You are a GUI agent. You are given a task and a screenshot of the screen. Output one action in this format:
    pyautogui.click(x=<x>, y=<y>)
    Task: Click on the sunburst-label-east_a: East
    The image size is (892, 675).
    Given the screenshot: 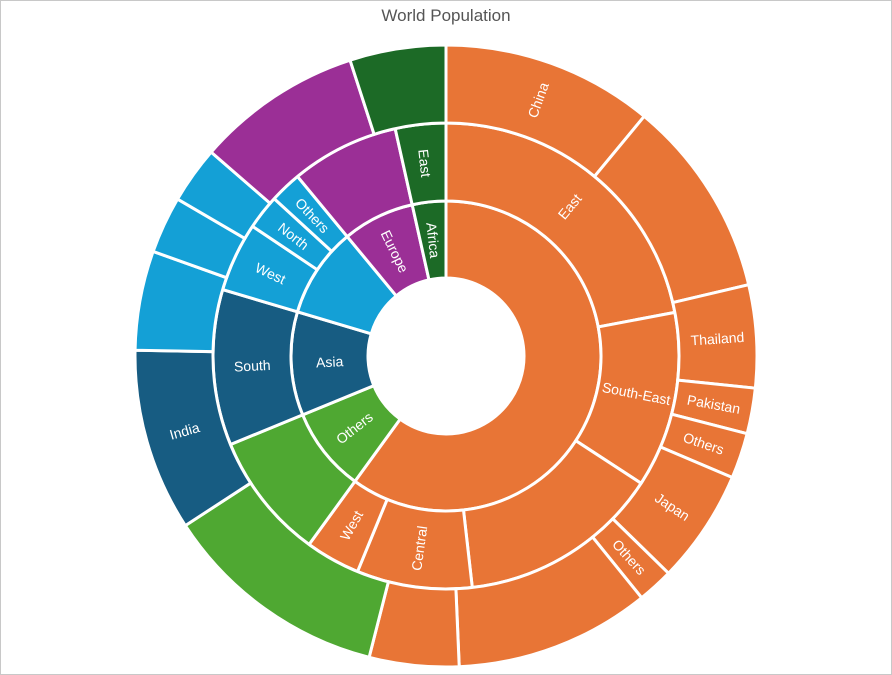 What is the action you would take?
    pyautogui.click(x=424, y=163)
    